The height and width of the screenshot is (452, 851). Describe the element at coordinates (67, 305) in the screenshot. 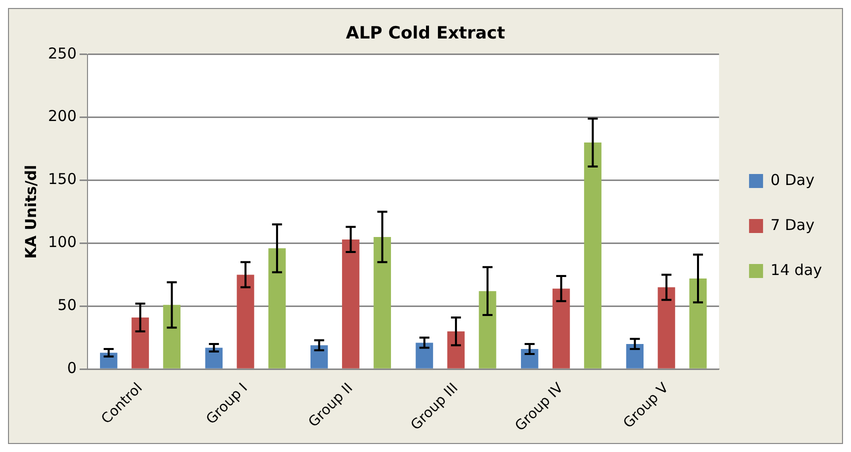

I see `y-tick-label: 50` at that location.